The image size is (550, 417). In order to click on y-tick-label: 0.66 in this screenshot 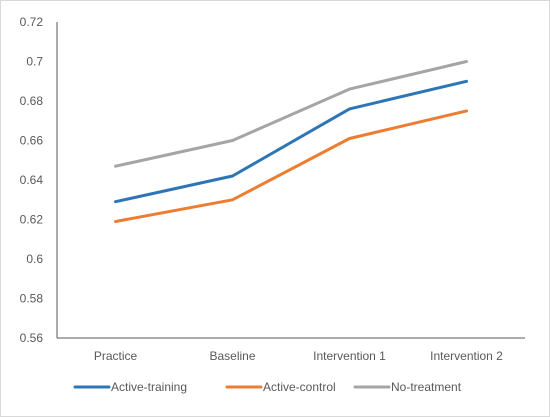, I will do `click(32, 141)`.